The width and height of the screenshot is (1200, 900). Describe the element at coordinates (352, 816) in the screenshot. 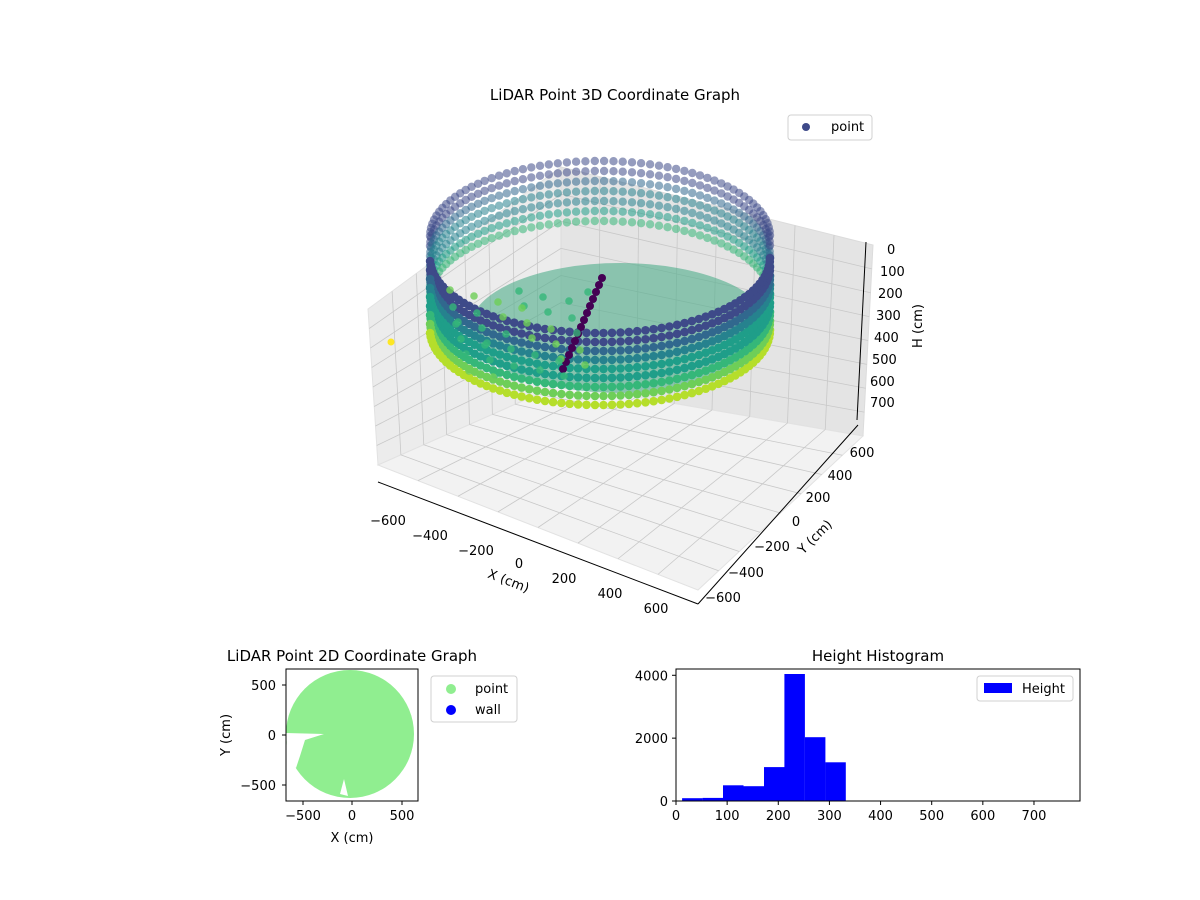

I see `x-tick-label: 0` at that location.